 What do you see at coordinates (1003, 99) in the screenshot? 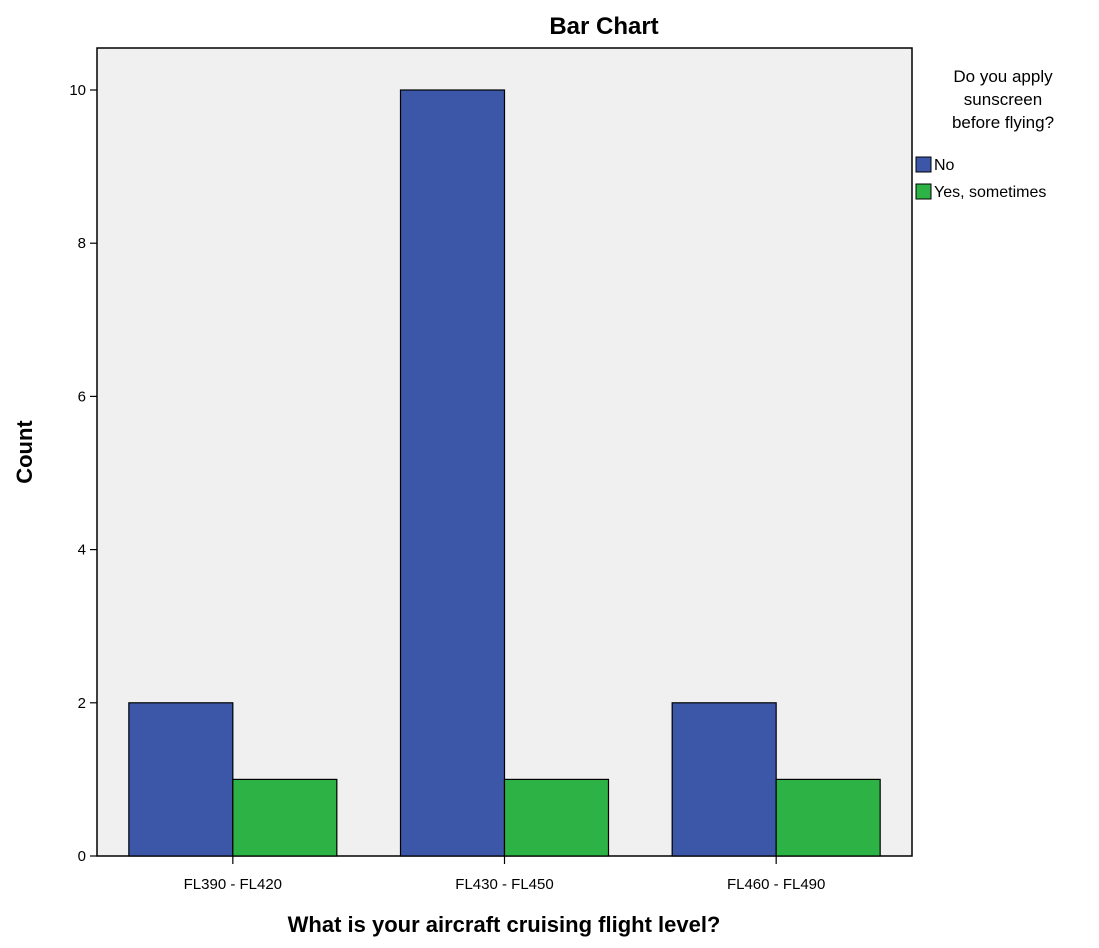
I see `legend-title-line: sunscreen` at bounding box center [1003, 99].